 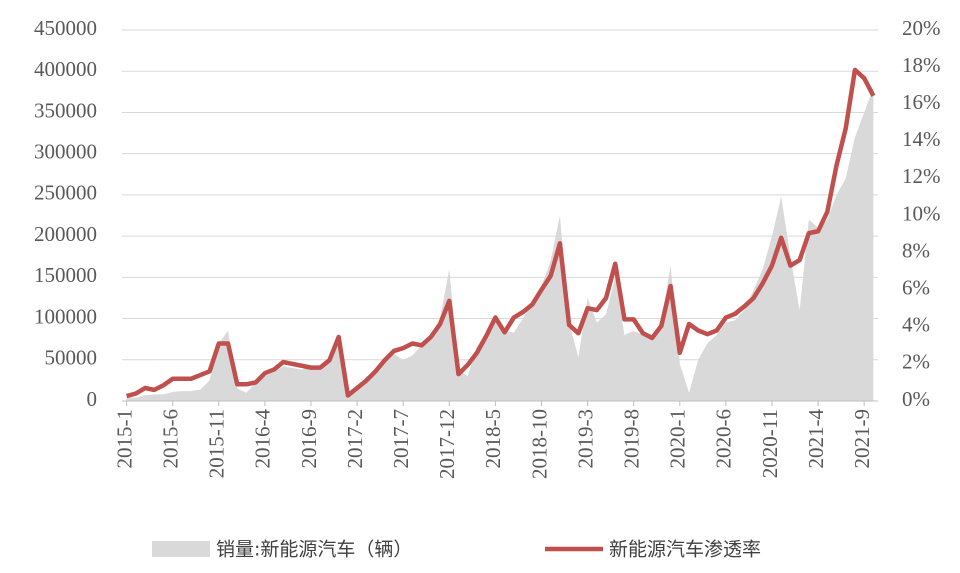 What do you see at coordinates (217, 443) in the screenshot?
I see `x-tick-label: 2015-11` at bounding box center [217, 443].